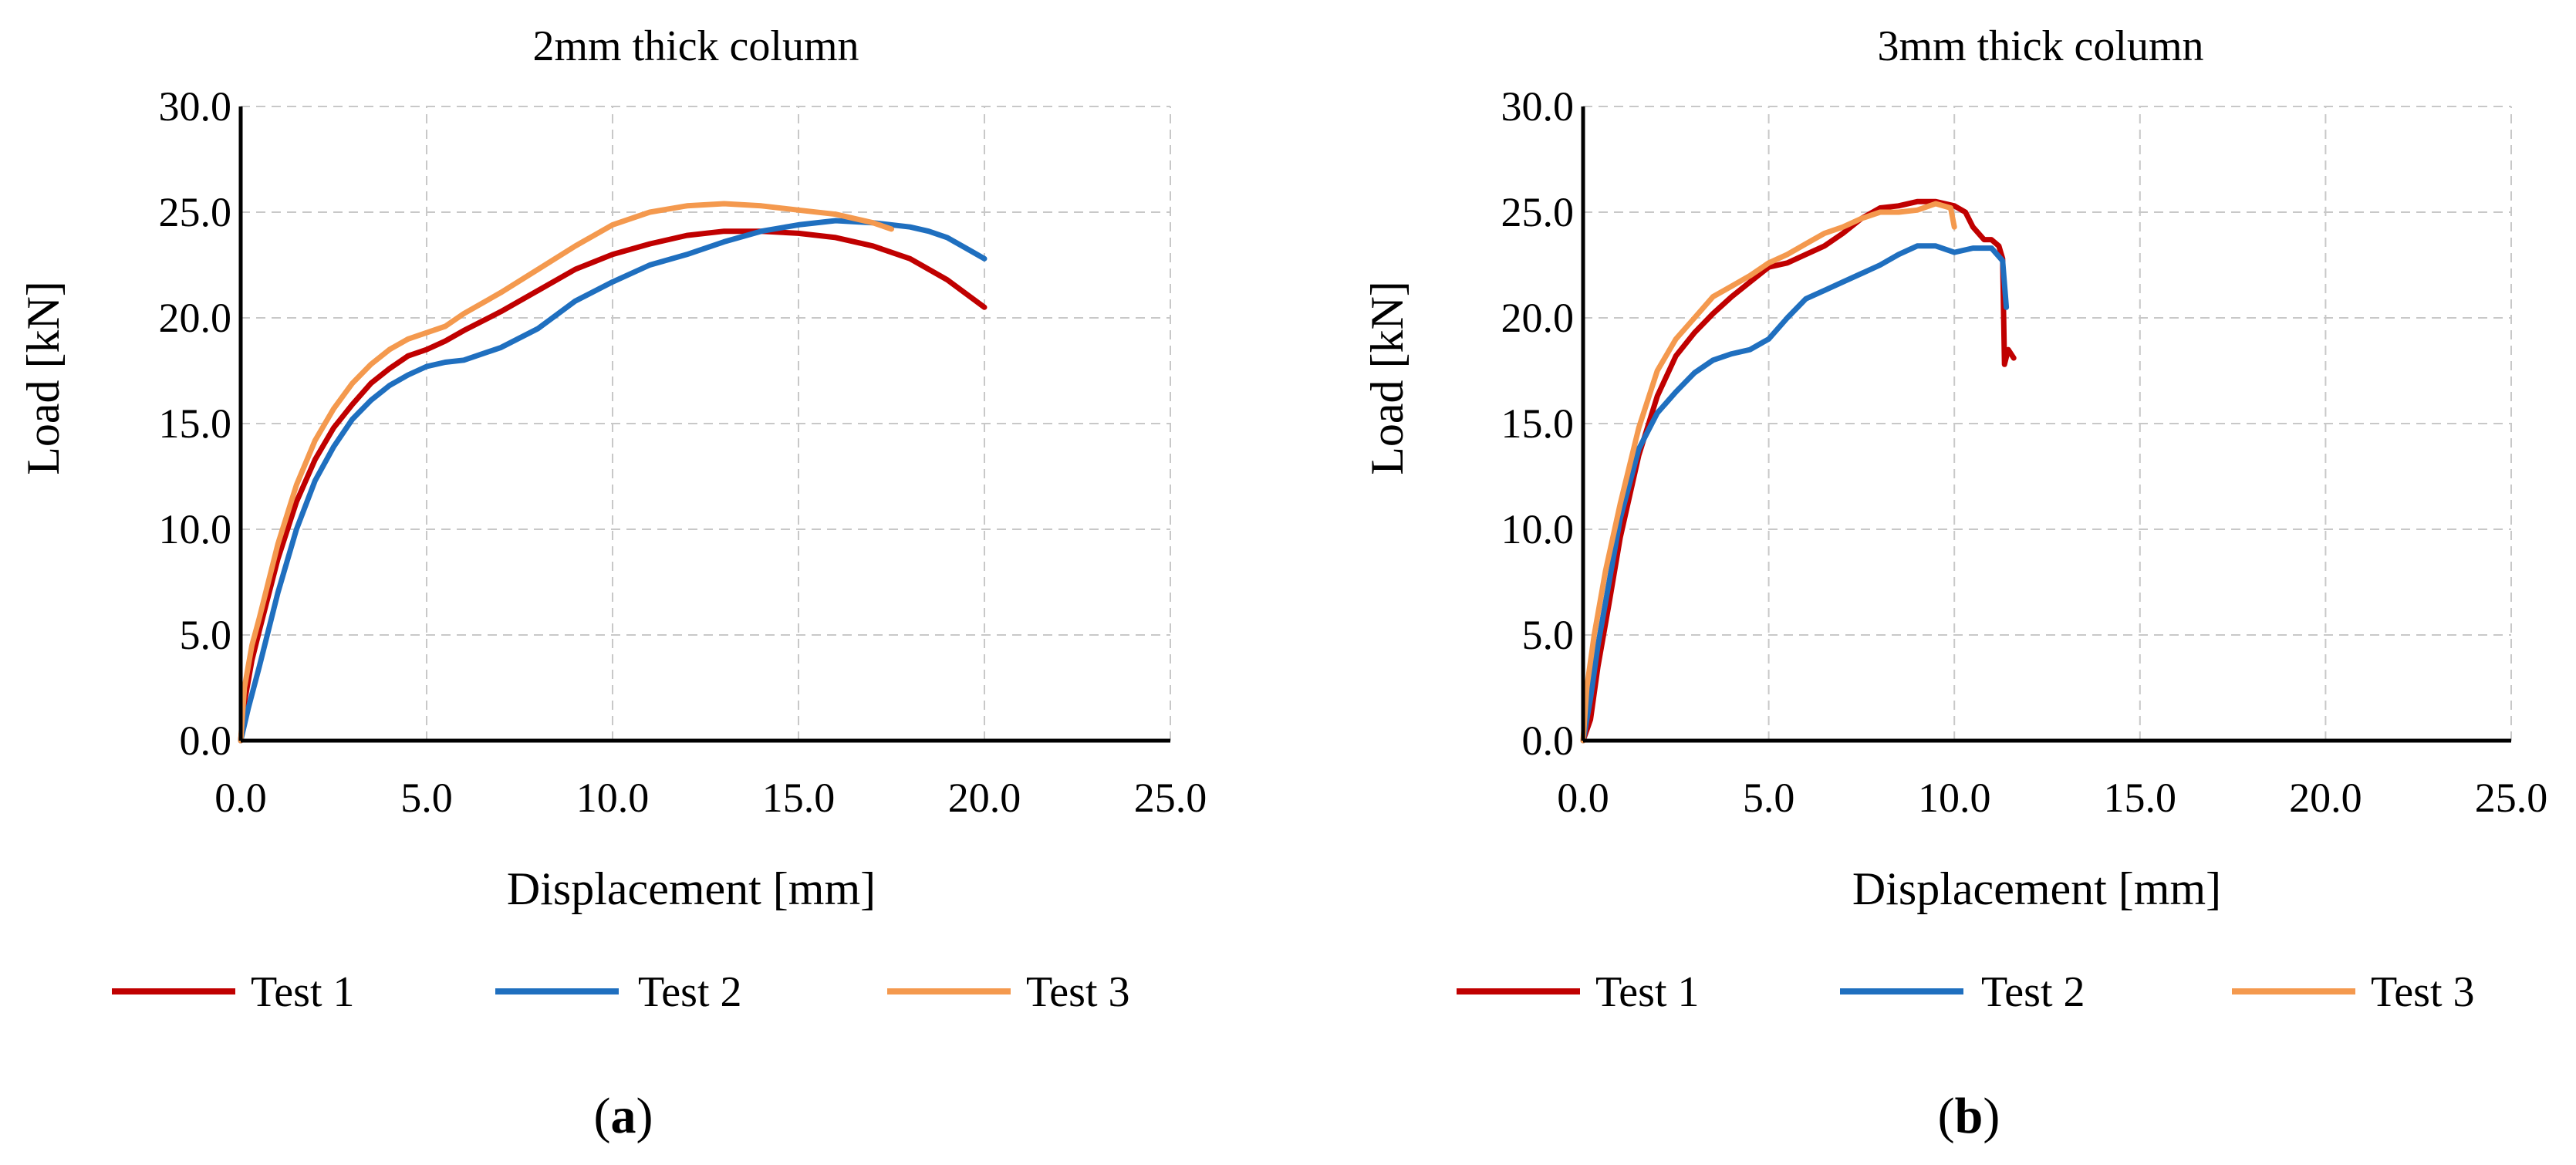 This screenshot has height=1165, width=2576. I want to click on panel-label-letter: a, so click(623, 1116).